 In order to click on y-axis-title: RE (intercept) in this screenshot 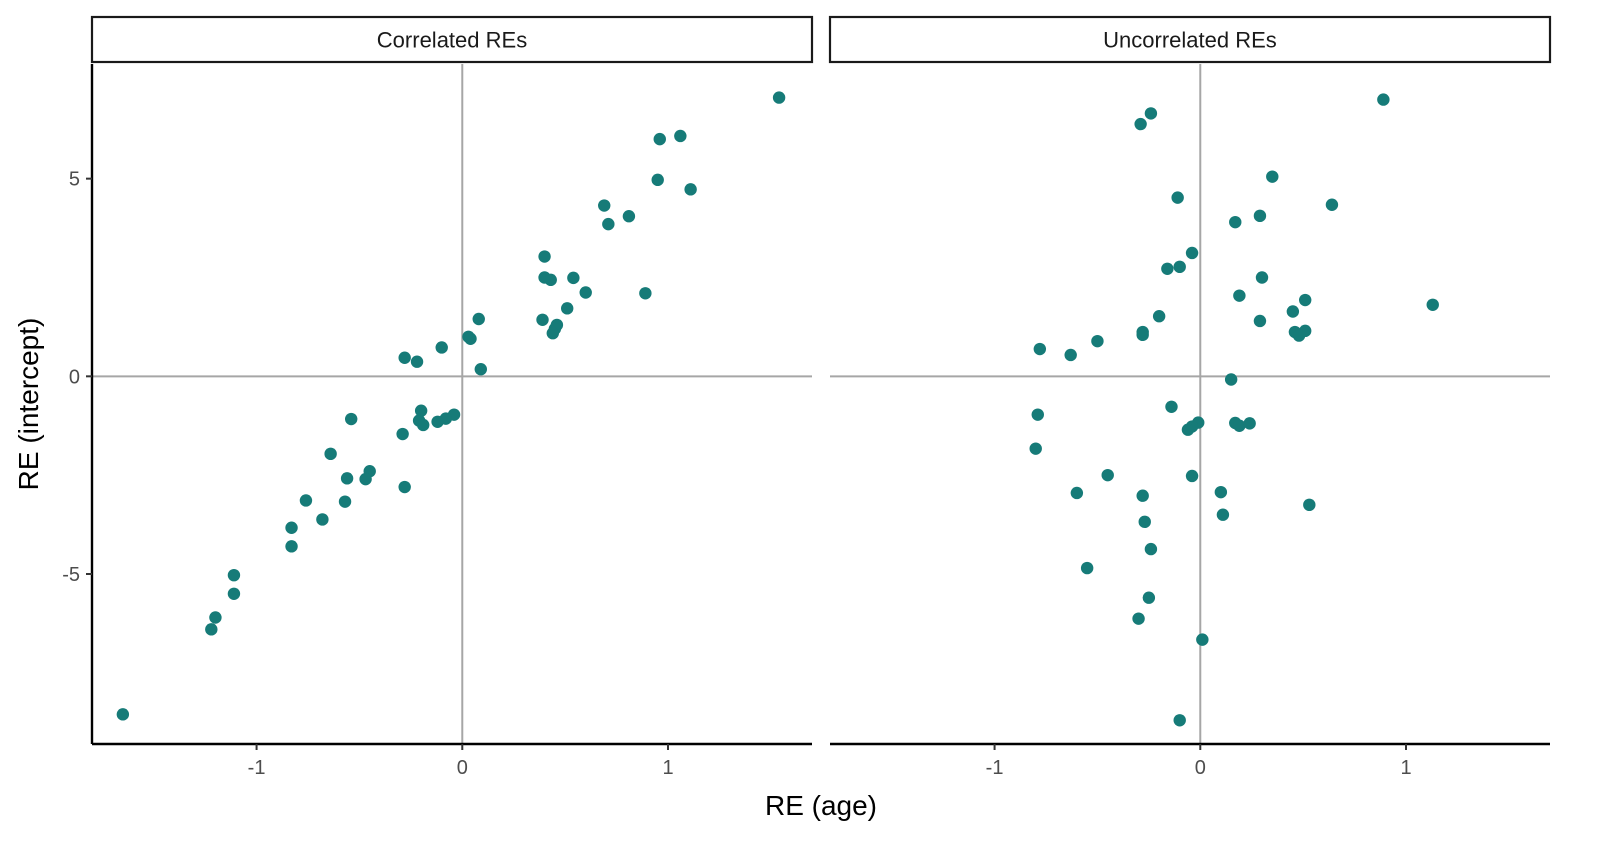, I will do `click(28, 404)`.